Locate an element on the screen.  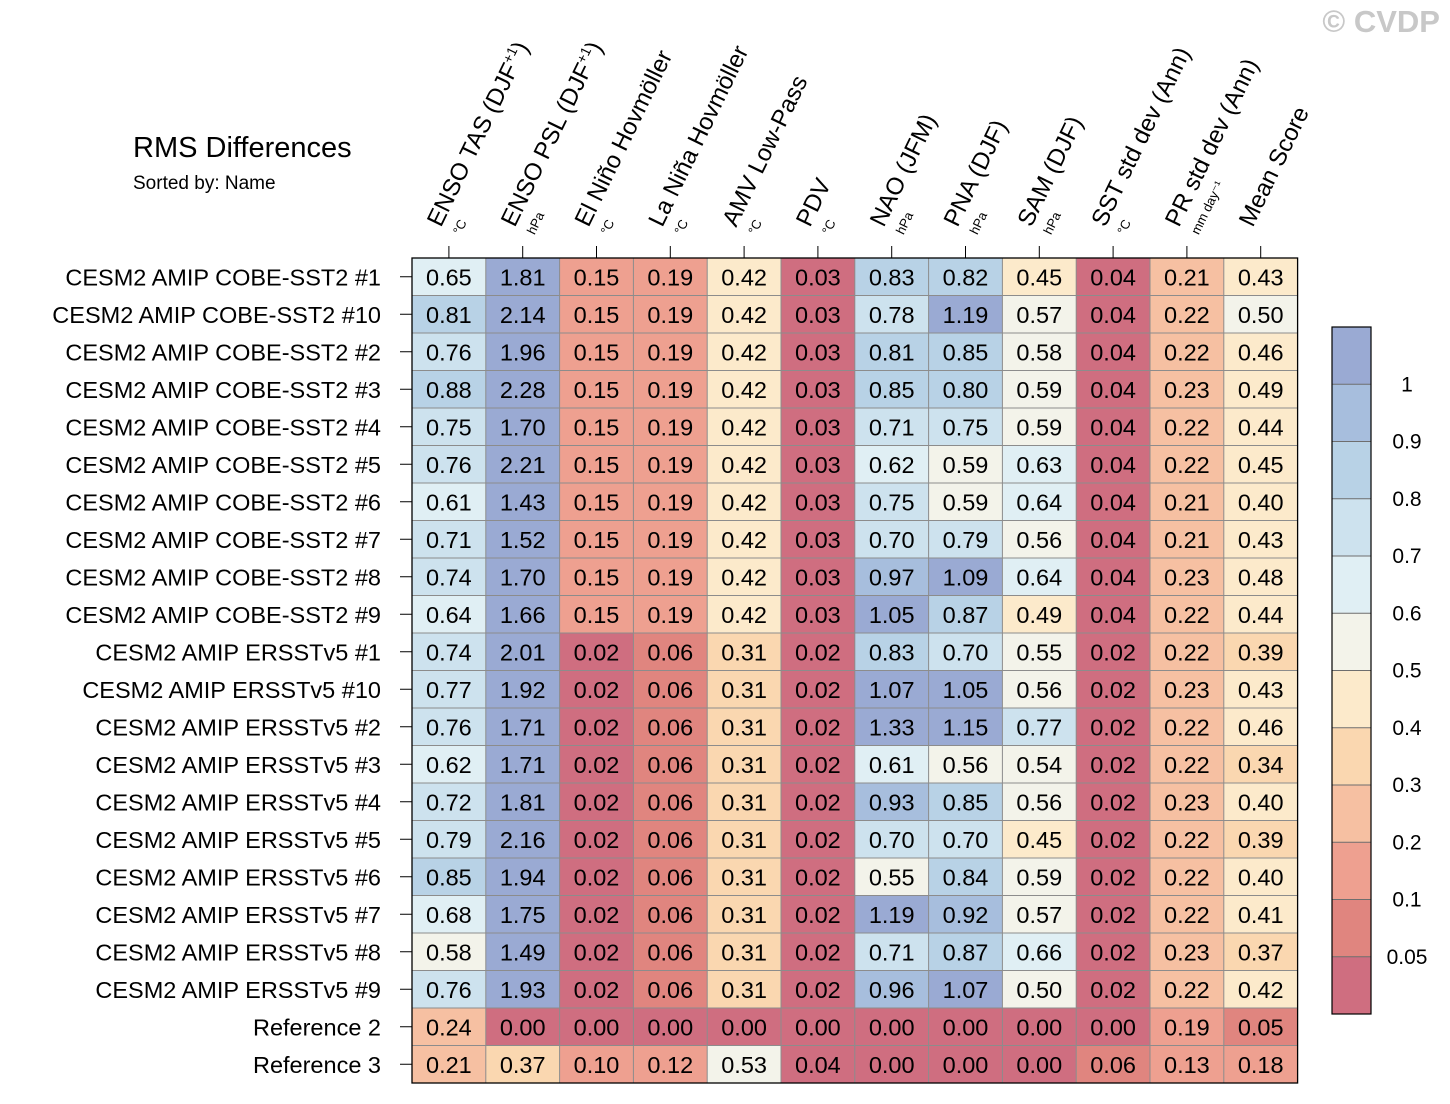
cell-value-label: 1.96 is located at coordinates (523, 352).